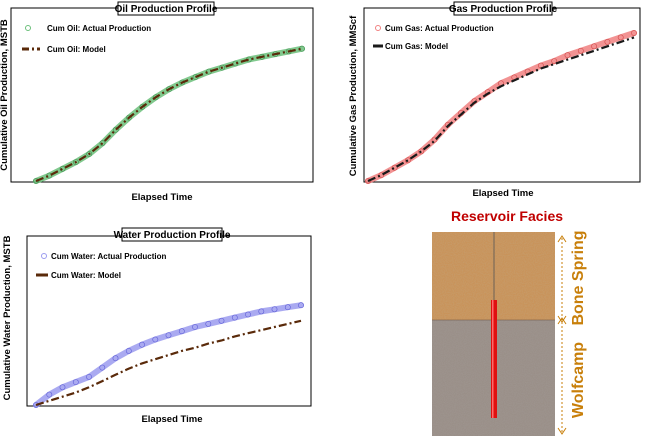 This screenshot has height=440, width=648. I want to click on zone-bracket-arrow-mid-down, so click(562, 319).